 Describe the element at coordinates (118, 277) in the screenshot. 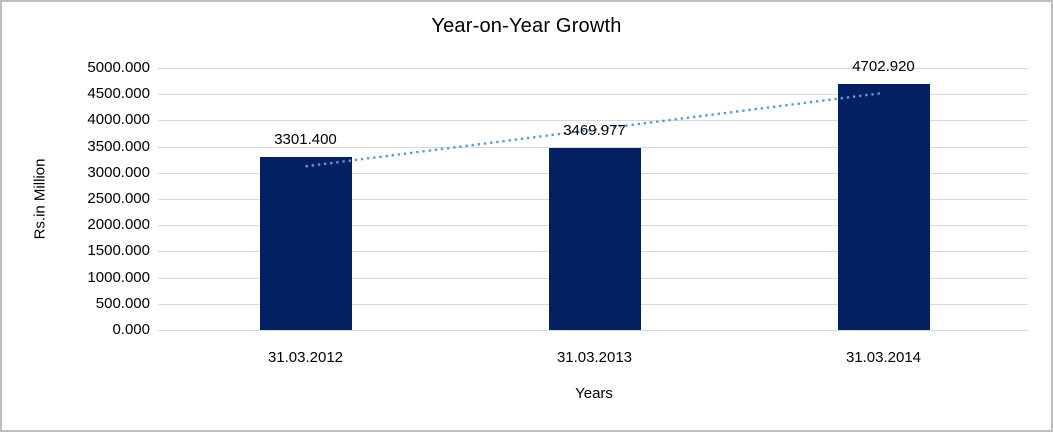

I see `y-axis-tick-label: 1000.000` at that location.